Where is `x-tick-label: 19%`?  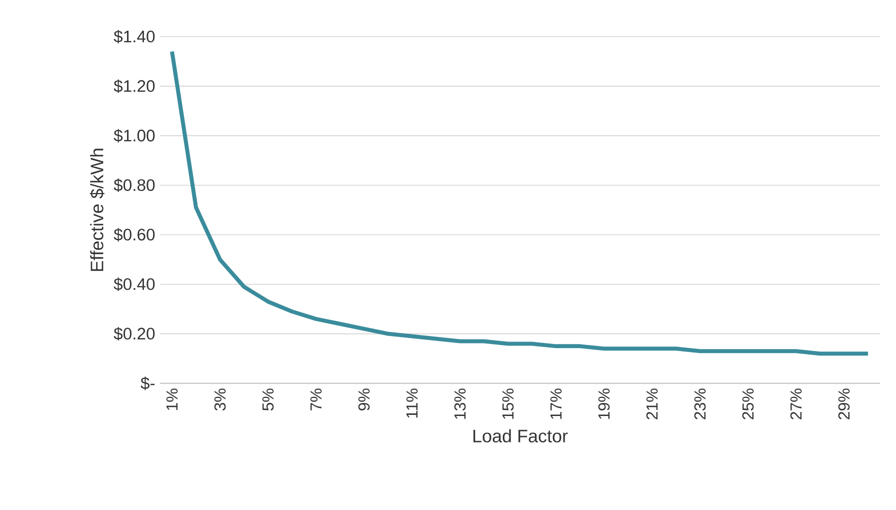 x-tick-label: 19% is located at coordinates (604, 403).